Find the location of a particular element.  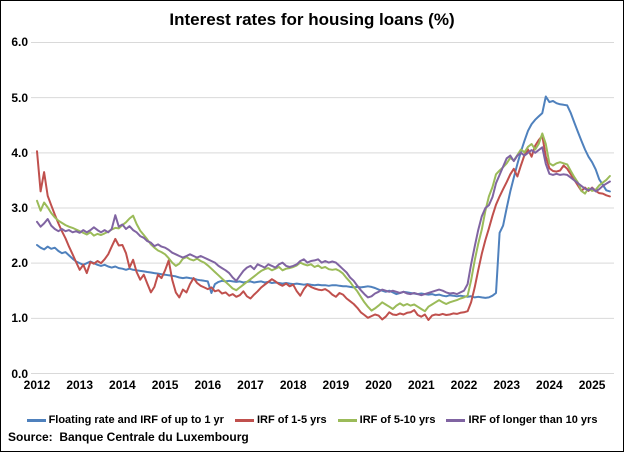

legend-item-1: IRF of 1-5 yrs is located at coordinates (280, 420).